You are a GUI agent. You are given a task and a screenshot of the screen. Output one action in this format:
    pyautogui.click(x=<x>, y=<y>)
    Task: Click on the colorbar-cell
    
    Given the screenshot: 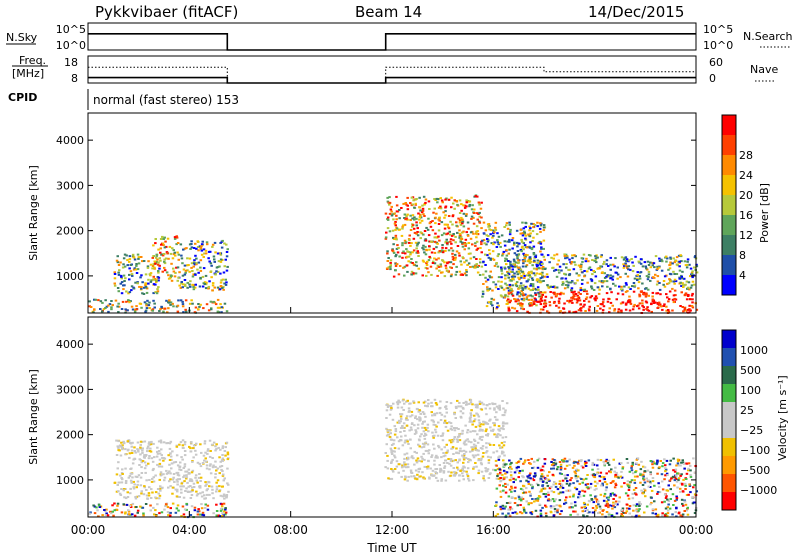 What is the action you would take?
    pyautogui.click(x=729, y=465)
    